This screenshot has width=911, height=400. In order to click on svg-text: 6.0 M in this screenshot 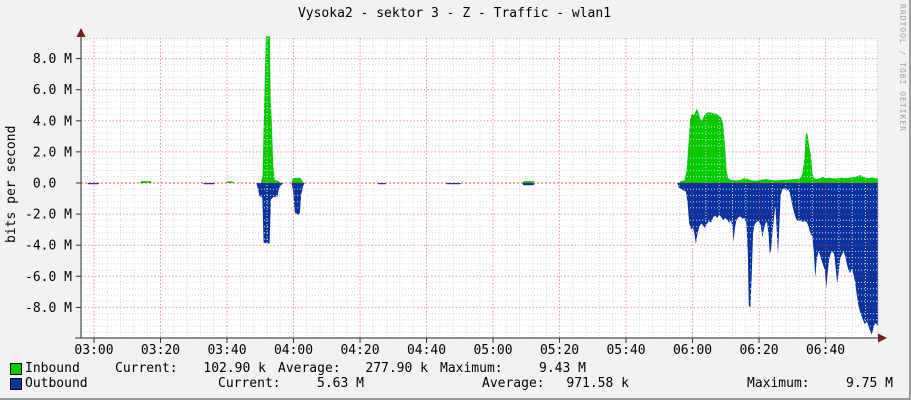, I will do `click(52, 90)`.